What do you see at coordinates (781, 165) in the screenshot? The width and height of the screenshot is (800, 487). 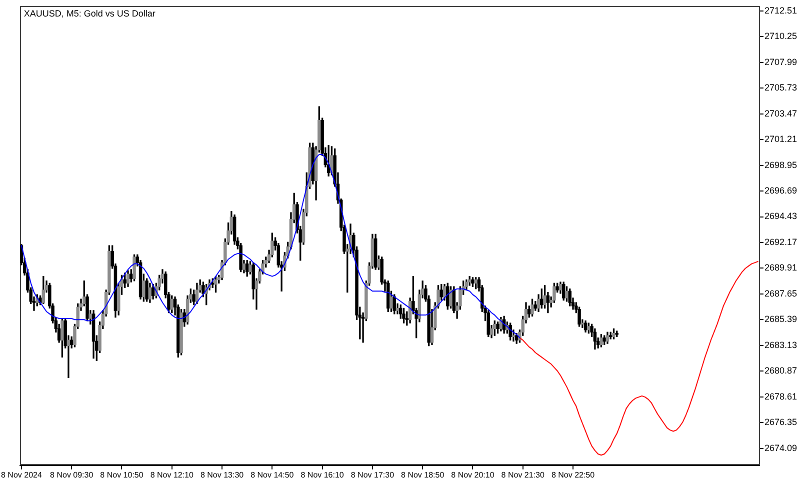 I see `y-tick-label: 2698.95` at bounding box center [781, 165].